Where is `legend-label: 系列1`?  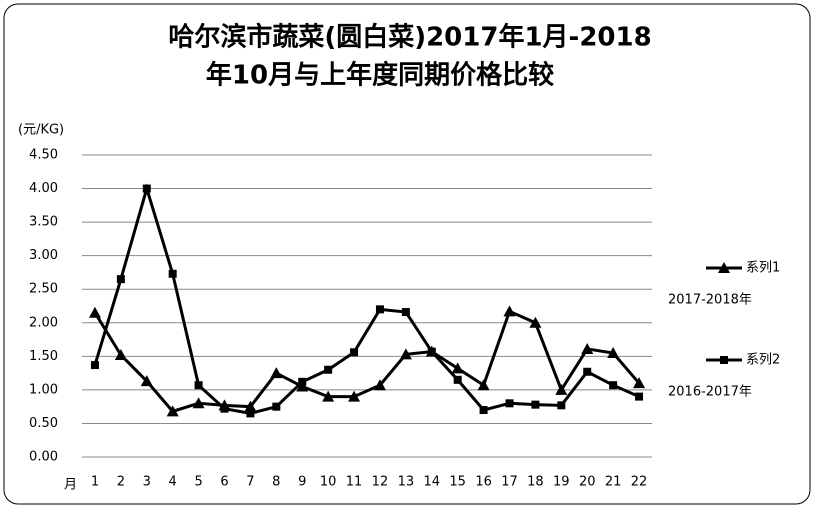 legend-label: 系列1 is located at coordinates (763, 268).